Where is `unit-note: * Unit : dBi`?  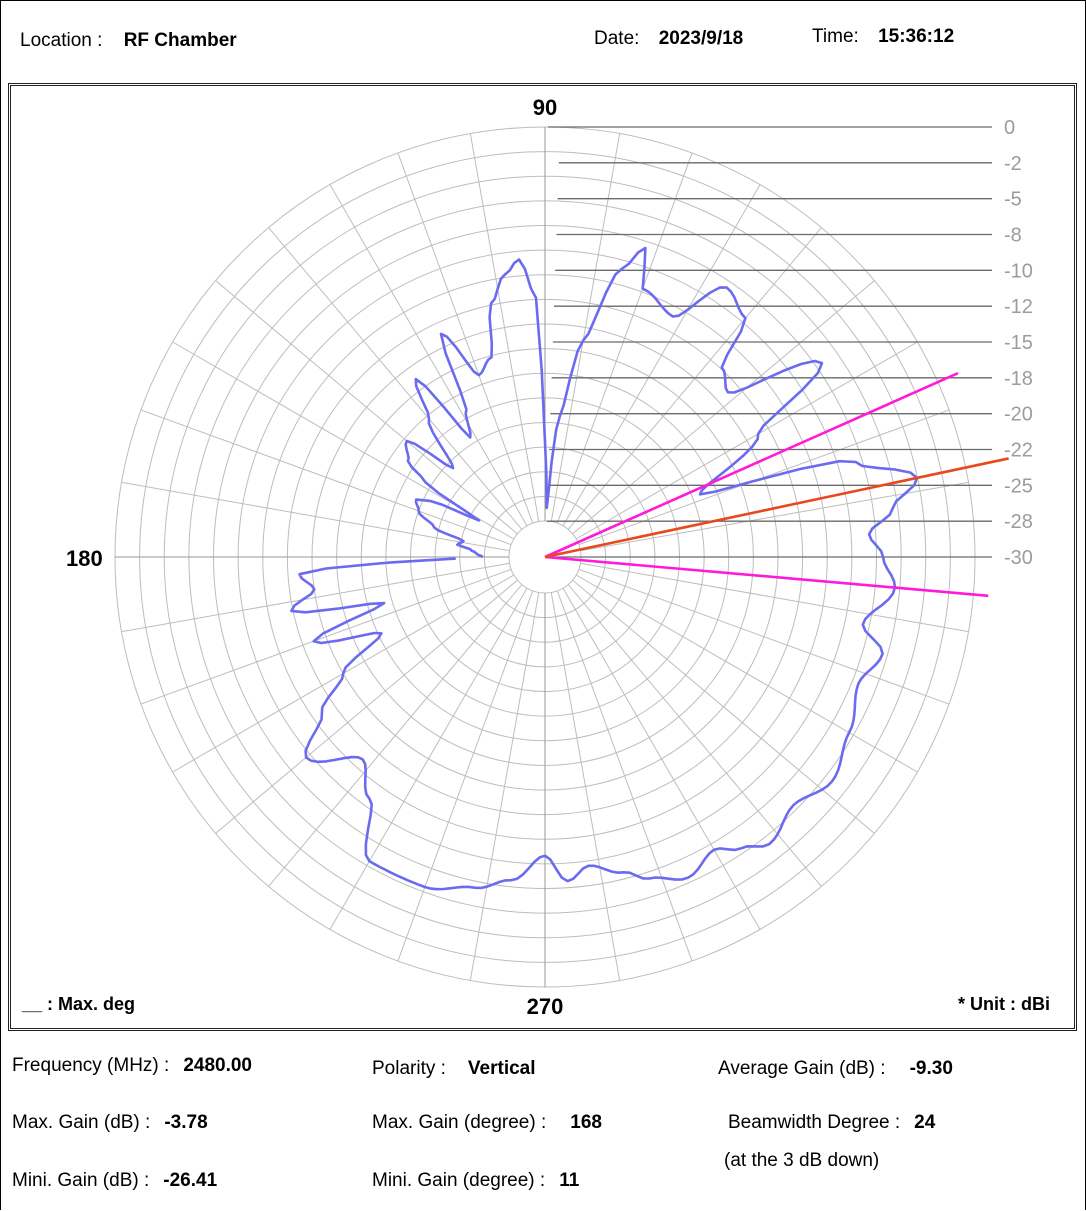
unit-note: * Unit : dBi is located at coordinates (1004, 1004).